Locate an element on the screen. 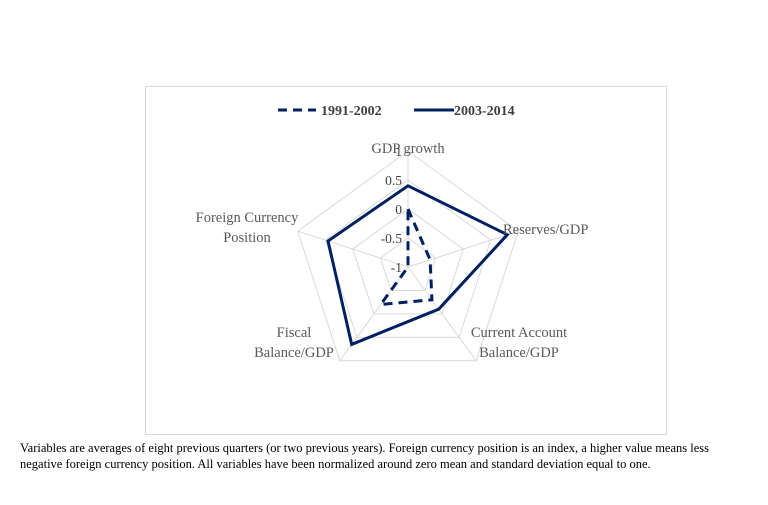 The image size is (768, 505). legend: 1991-2002 2003-2014 is located at coordinates (396, 111).